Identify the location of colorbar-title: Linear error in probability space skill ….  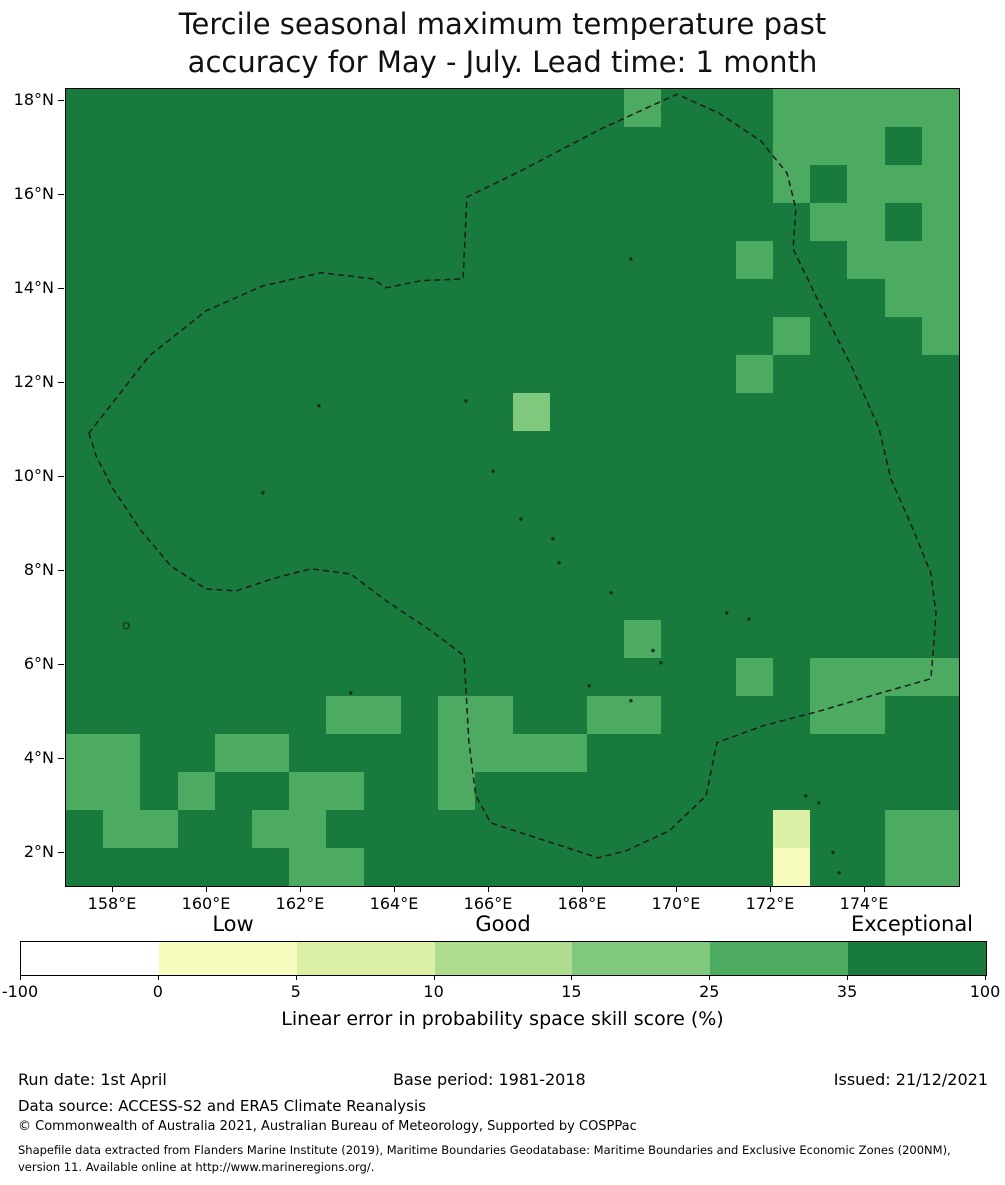
(502, 1019).